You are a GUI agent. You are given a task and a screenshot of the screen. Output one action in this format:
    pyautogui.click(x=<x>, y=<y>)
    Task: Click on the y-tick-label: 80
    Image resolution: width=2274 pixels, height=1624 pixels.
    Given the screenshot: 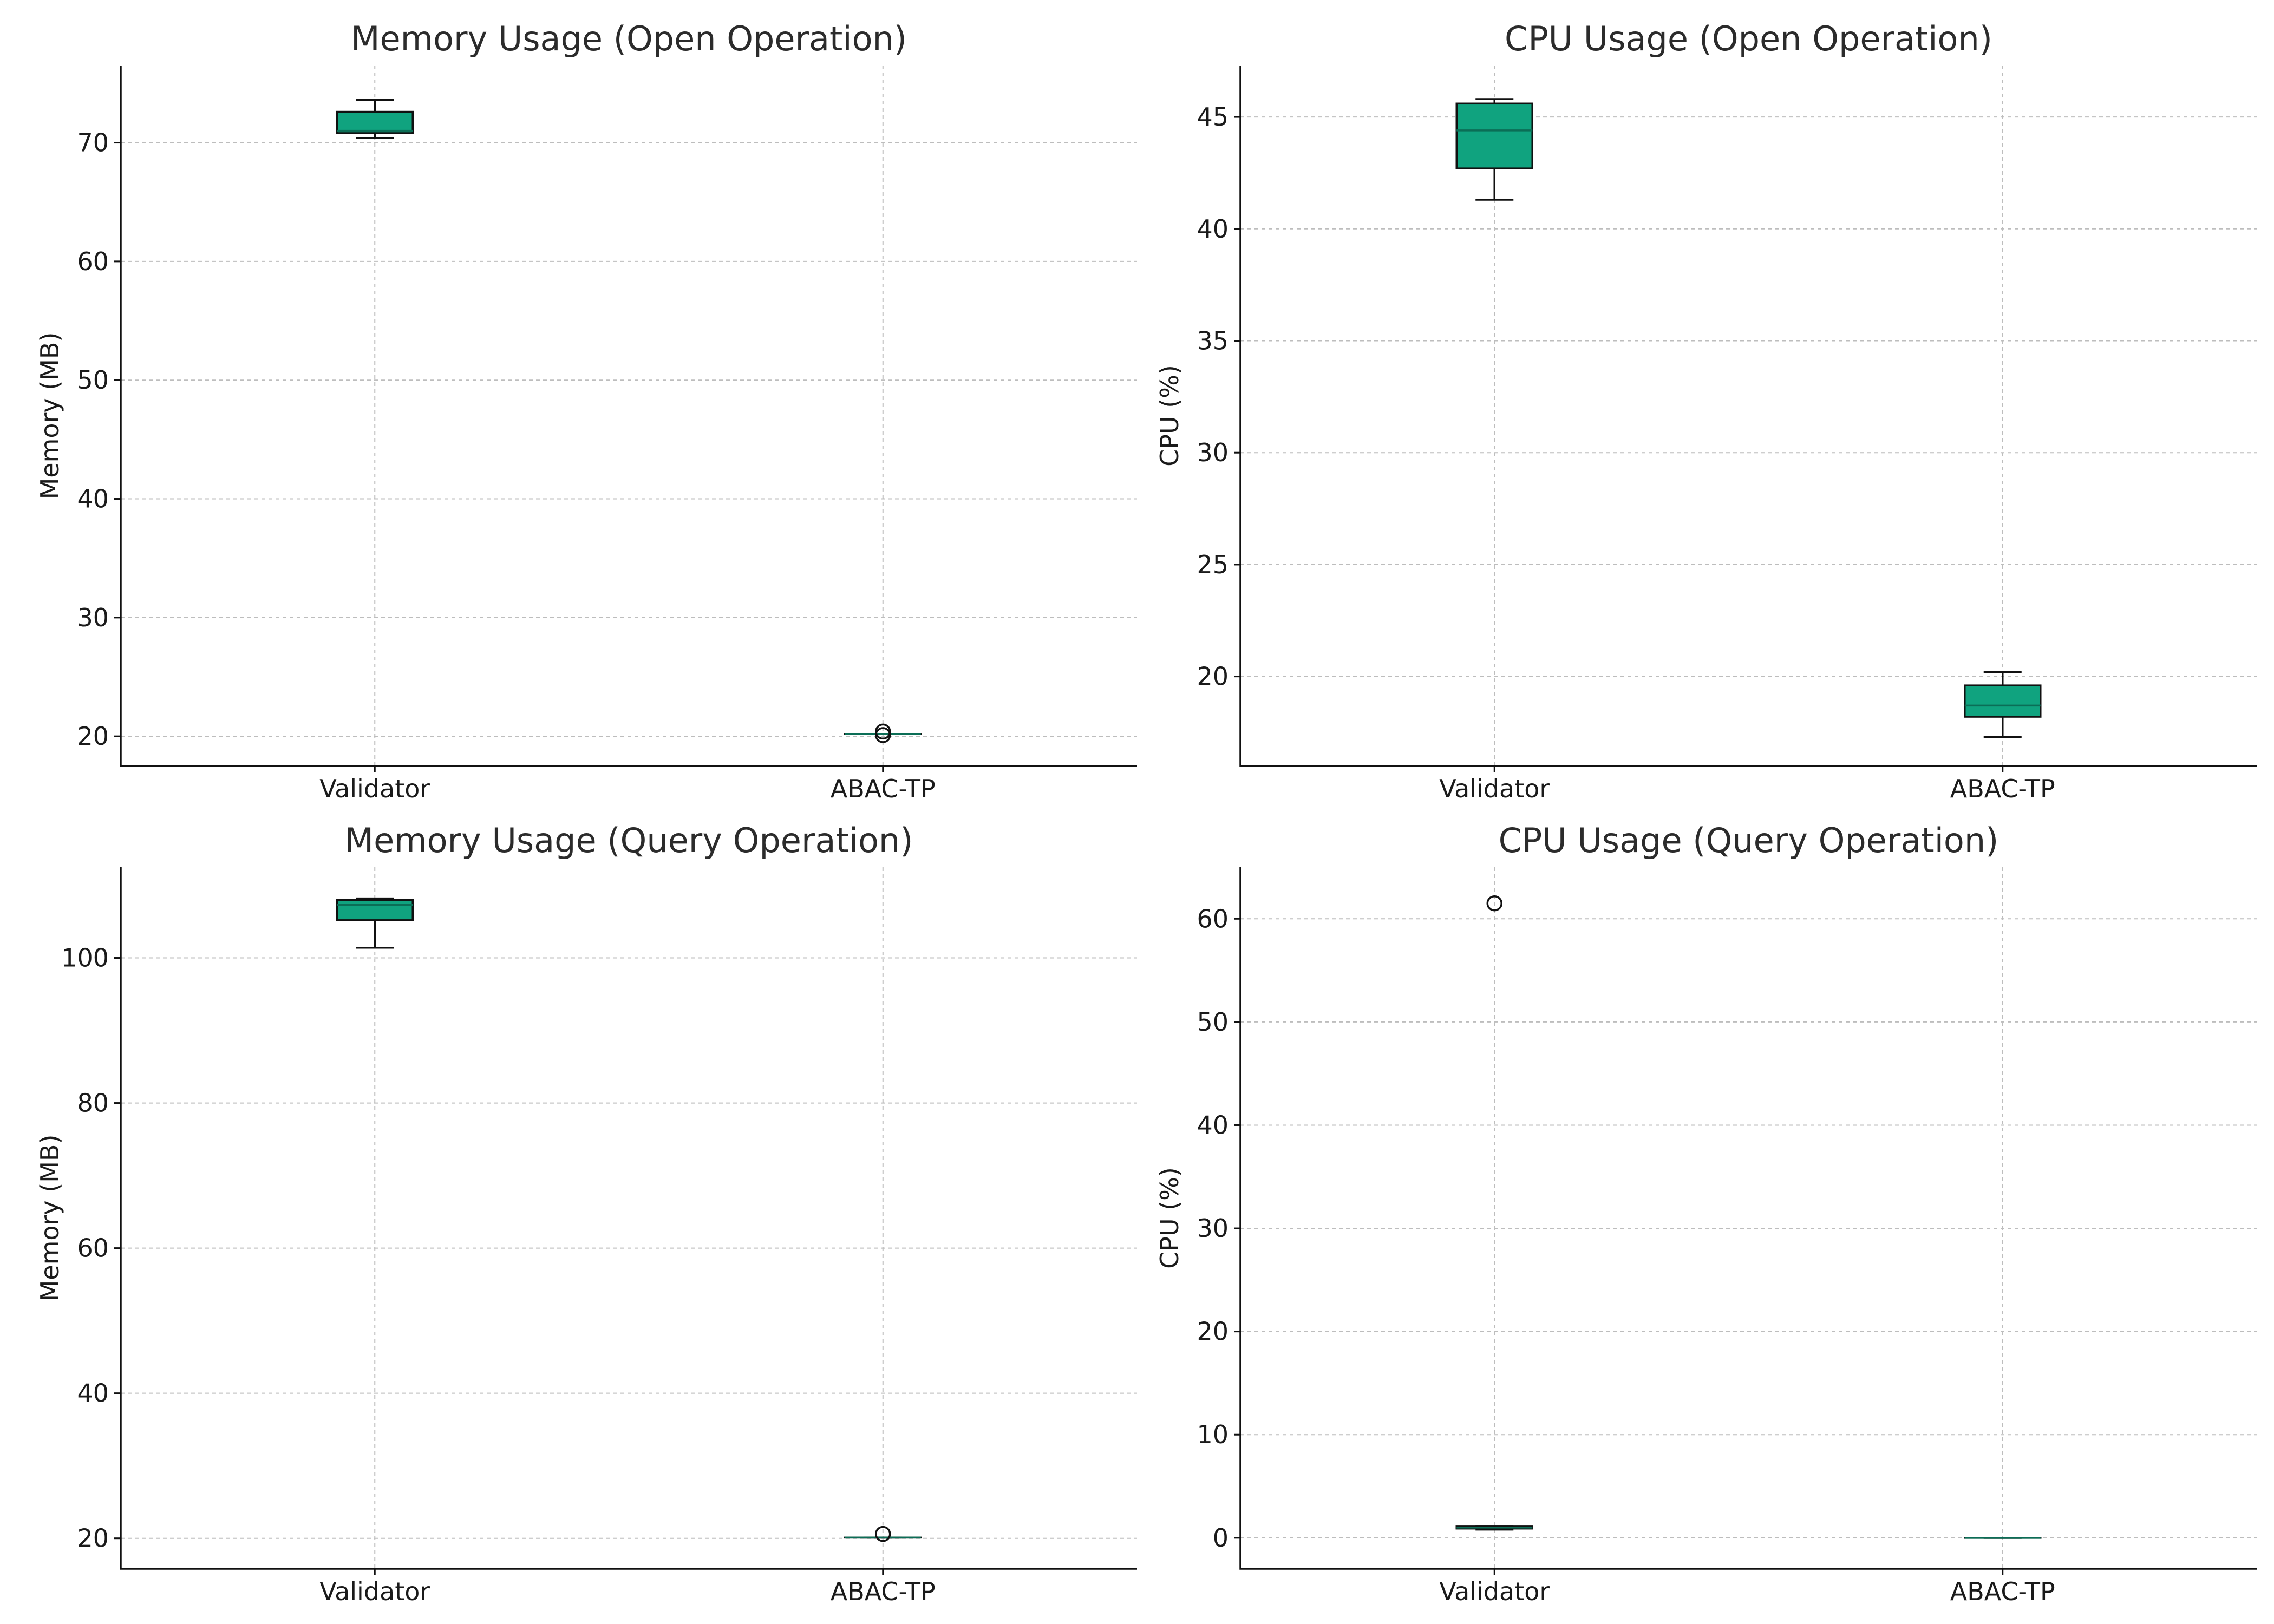 What is the action you would take?
    pyautogui.click(x=93, y=1103)
    